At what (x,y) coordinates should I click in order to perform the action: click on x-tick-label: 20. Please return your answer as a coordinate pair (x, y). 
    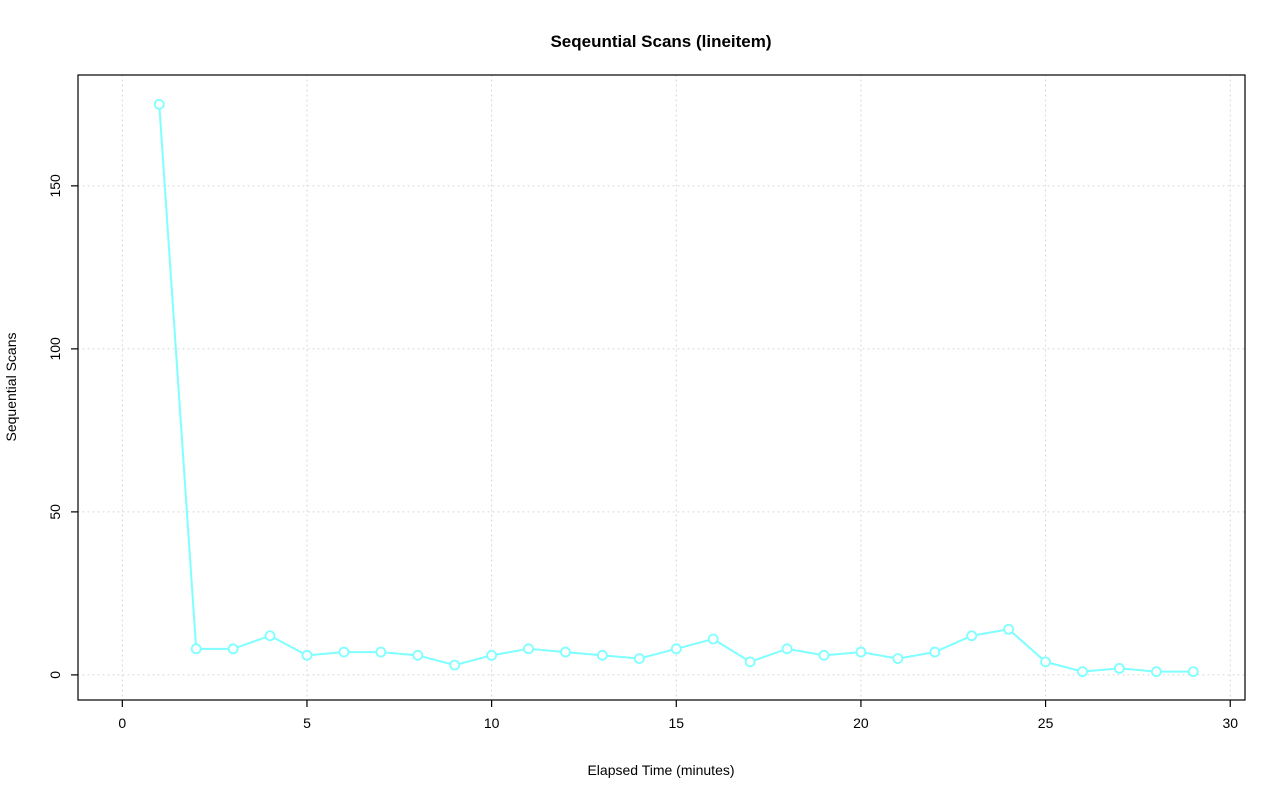
    Looking at the image, I should click on (861, 723).